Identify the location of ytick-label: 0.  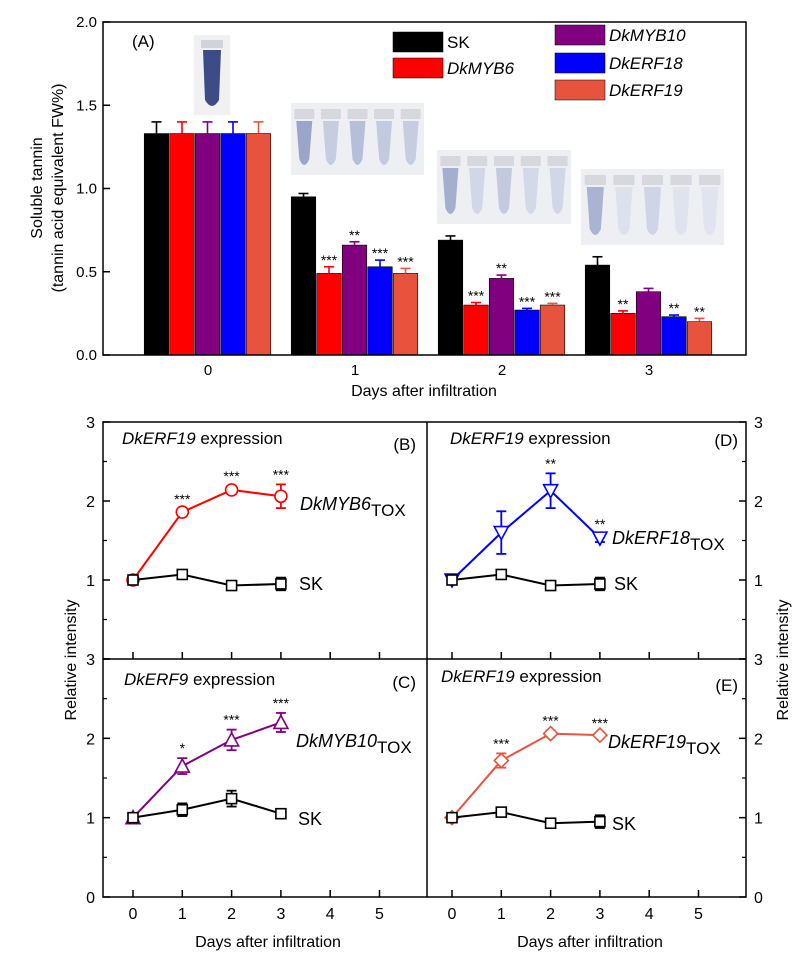
(758, 898).